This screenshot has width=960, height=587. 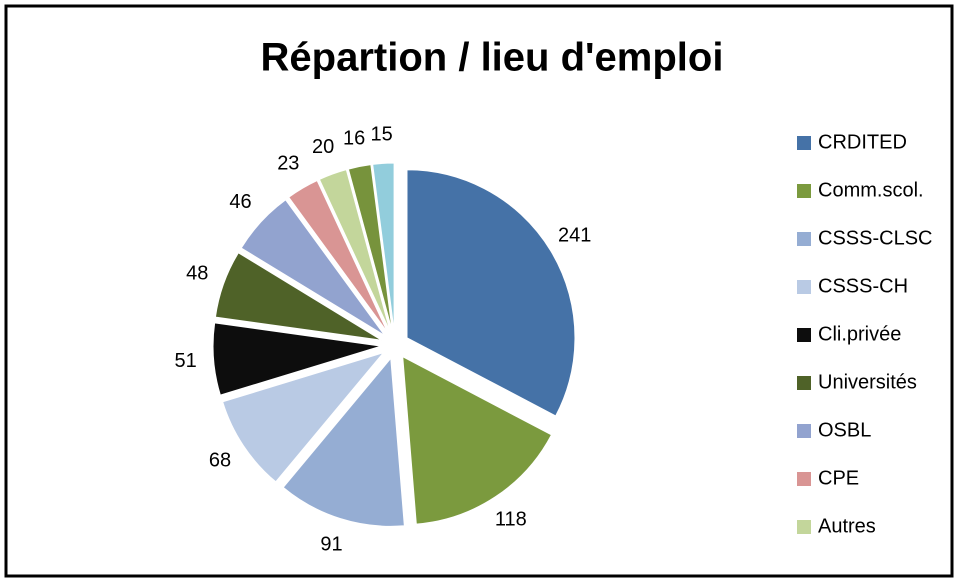 I want to click on legend-label: CRDITED, so click(x=862, y=142).